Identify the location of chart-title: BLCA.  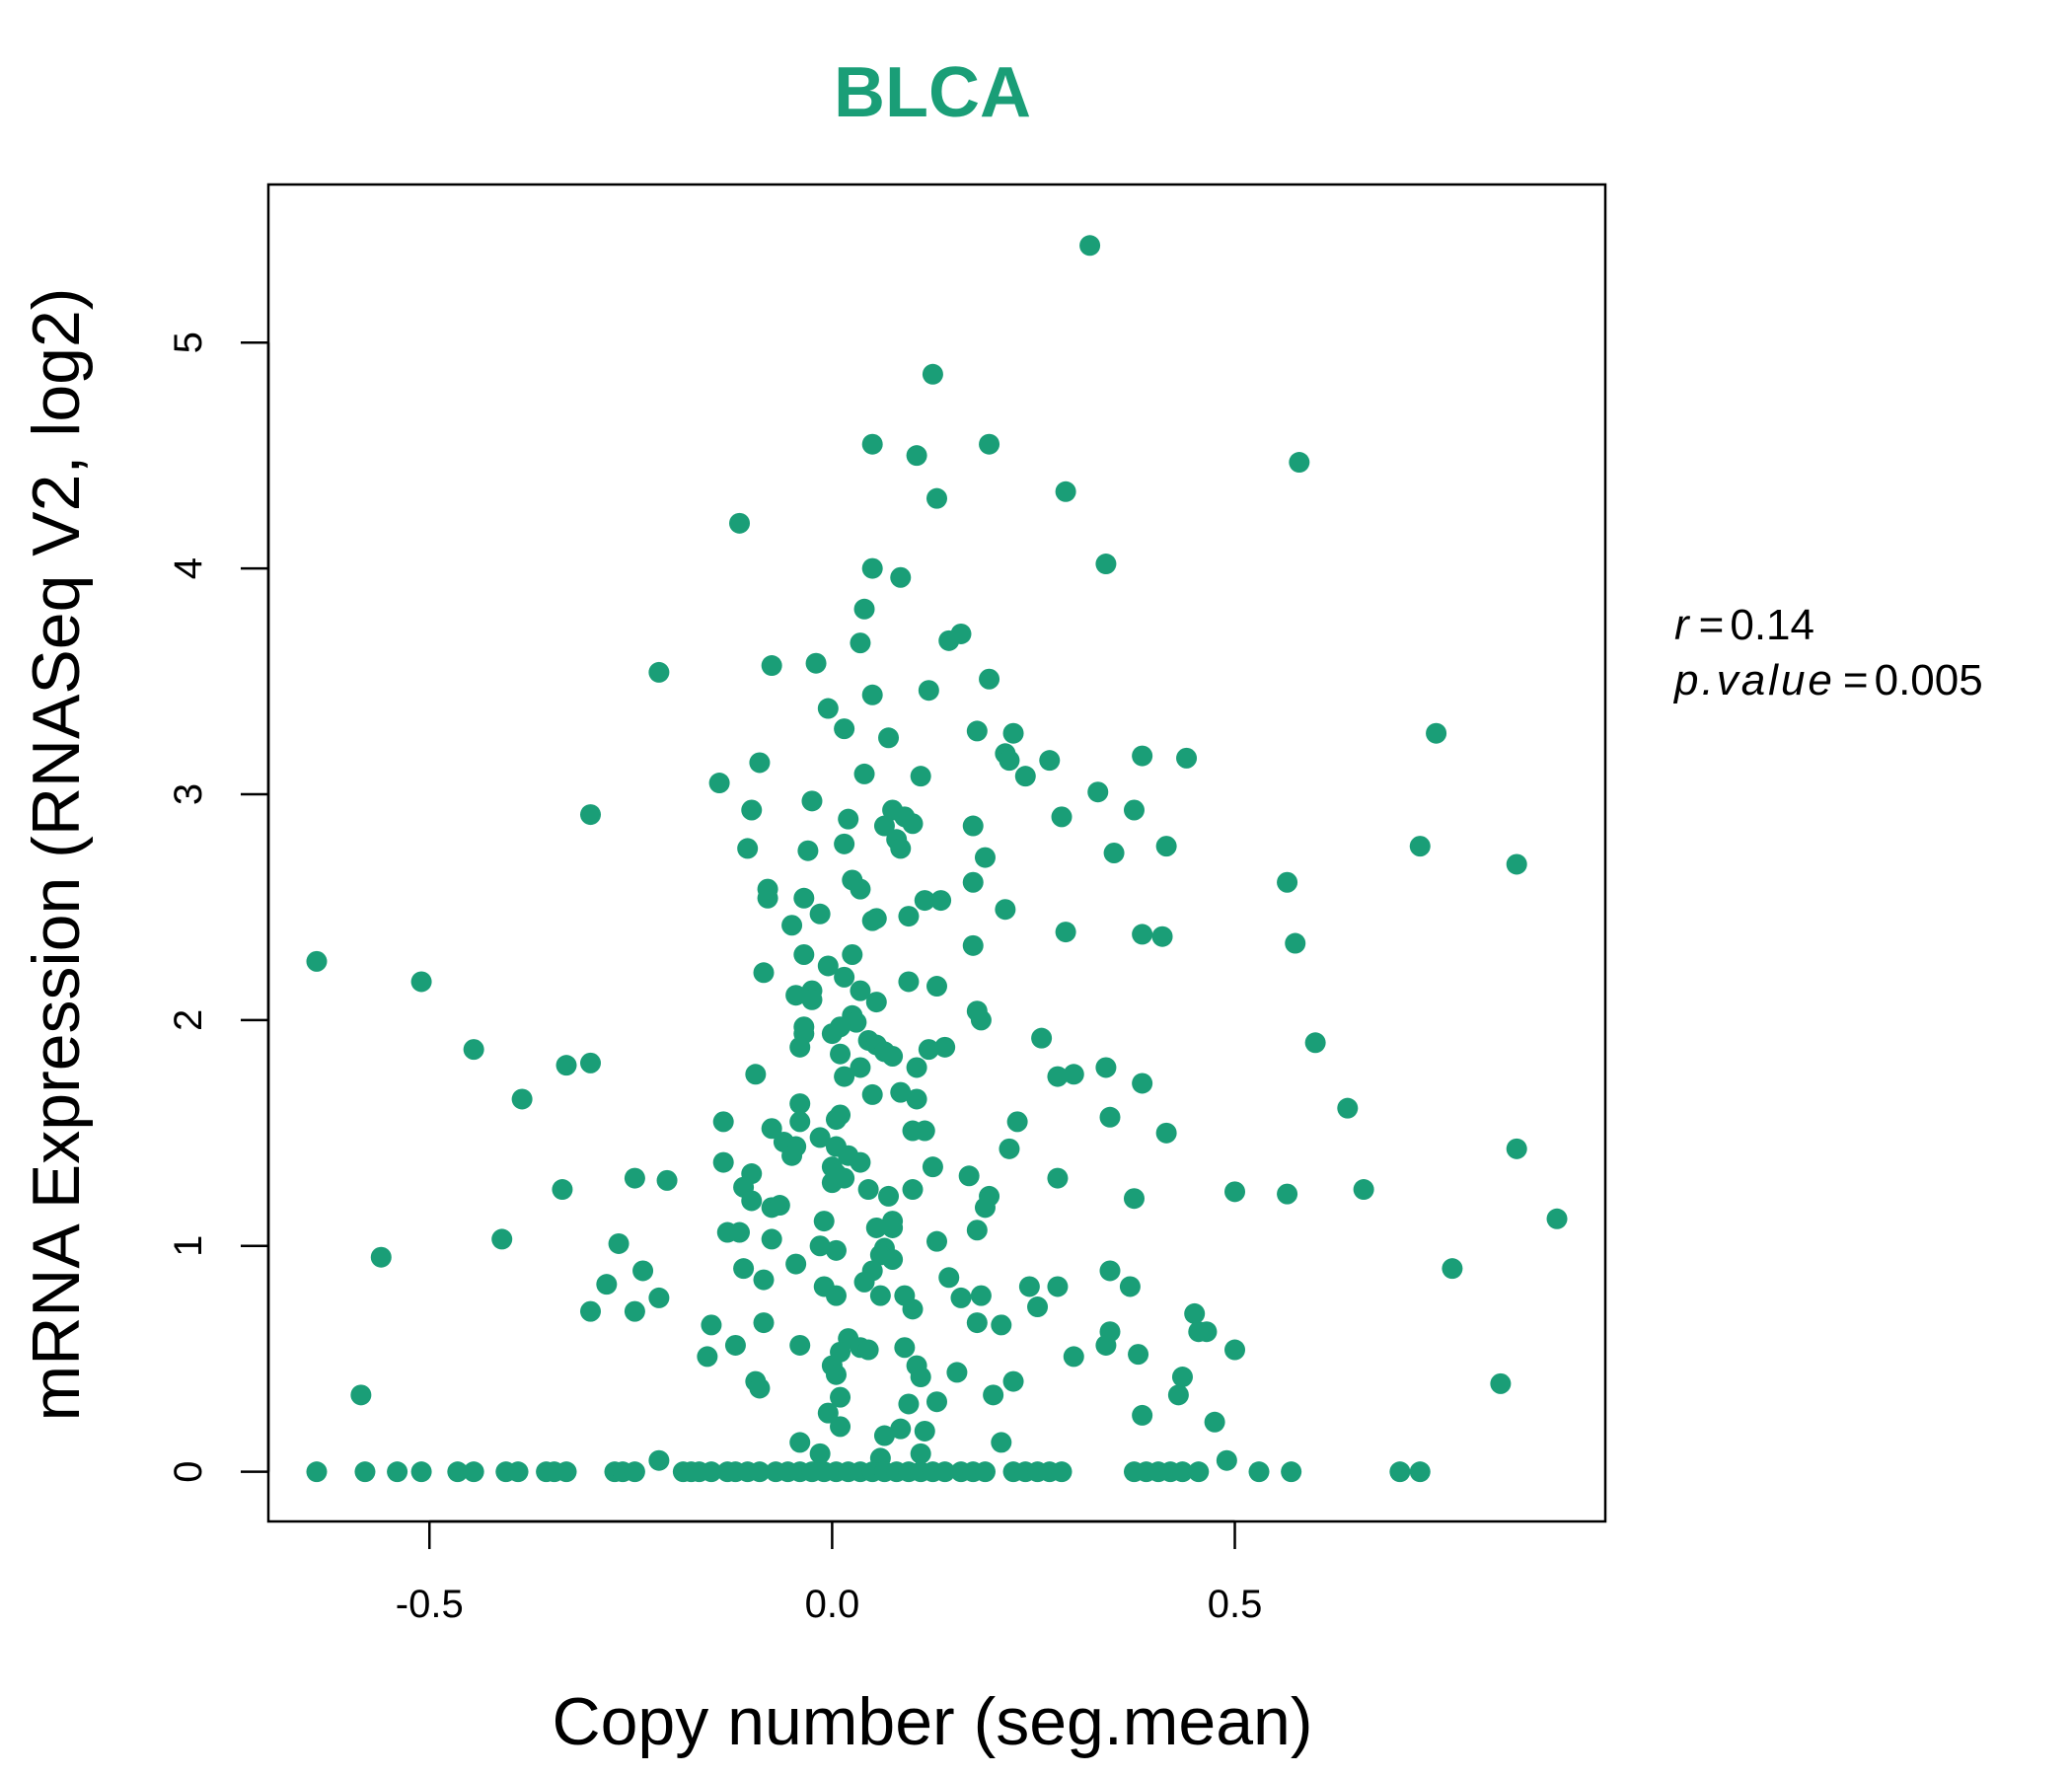
(933, 93).